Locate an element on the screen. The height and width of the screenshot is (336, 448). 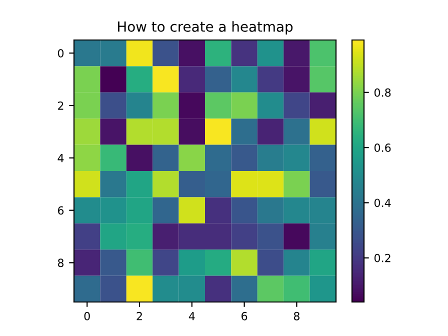
color-bar-label: 0.8 is located at coordinates (382, 92).